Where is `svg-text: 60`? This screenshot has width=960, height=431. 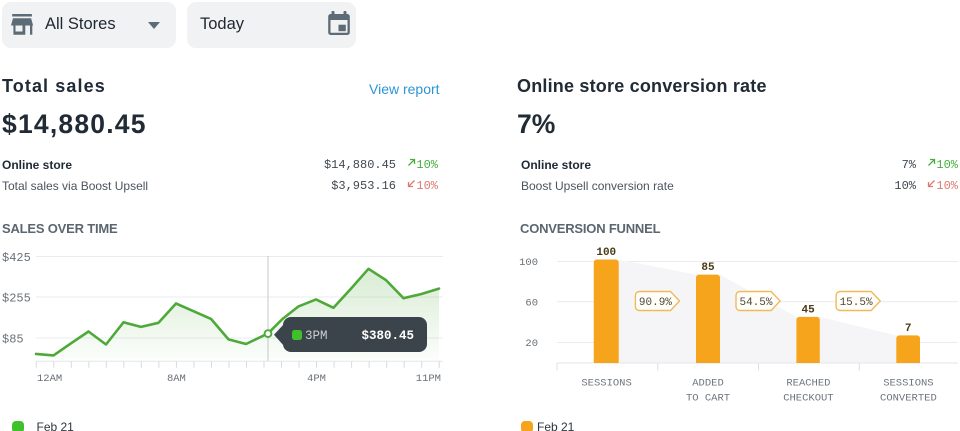
svg-text: 60 is located at coordinates (531, 304).